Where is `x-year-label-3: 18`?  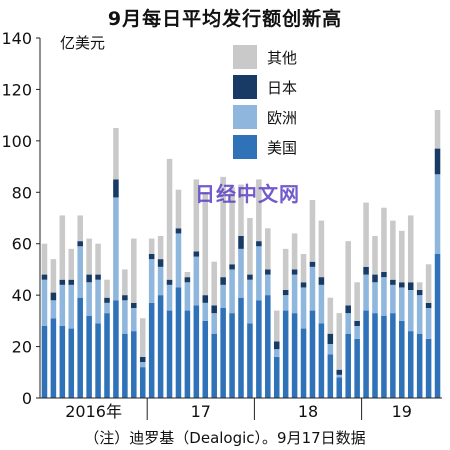
x-year-label-3: 18 is located at coordinates (308, 411).